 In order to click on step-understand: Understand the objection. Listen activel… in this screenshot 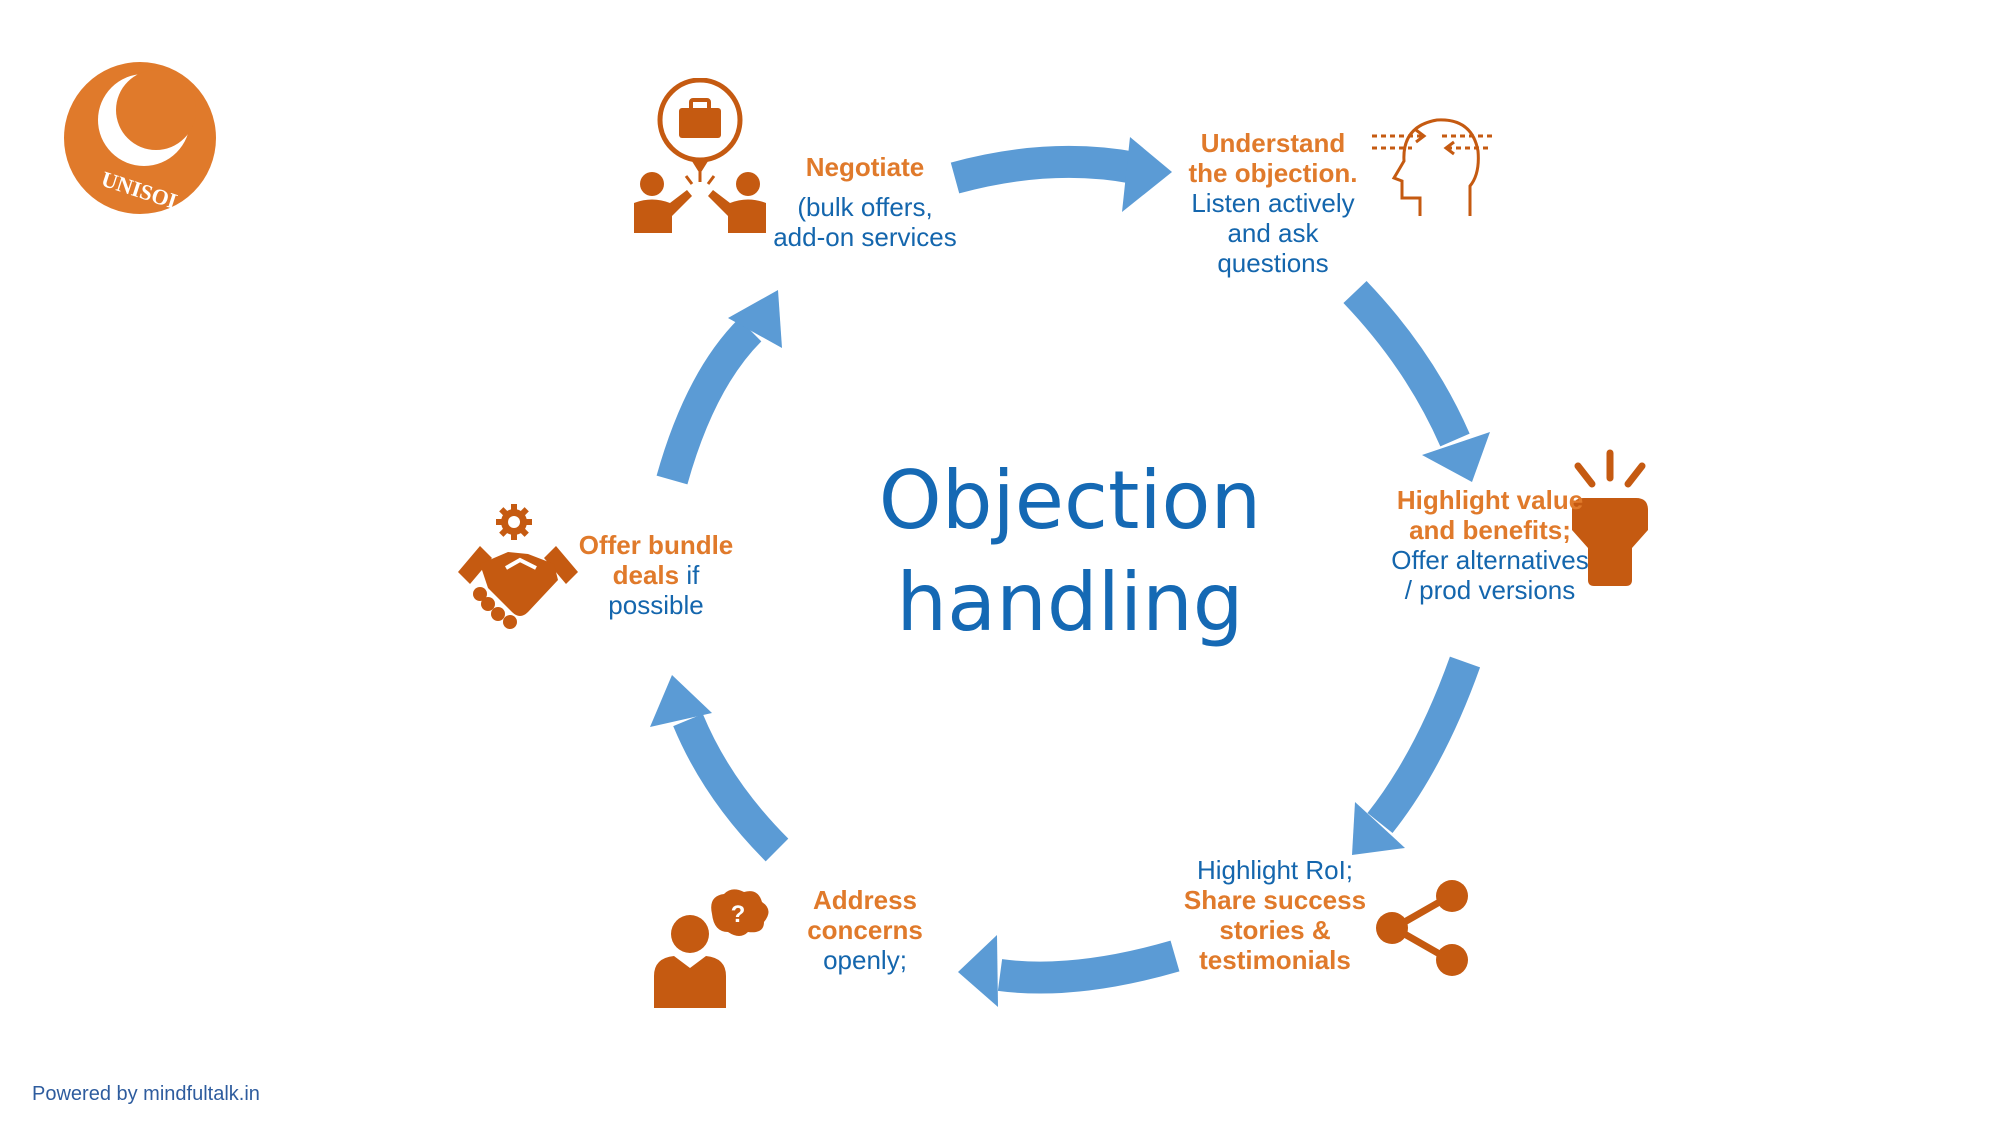, I will do `click(1273, 203)`.